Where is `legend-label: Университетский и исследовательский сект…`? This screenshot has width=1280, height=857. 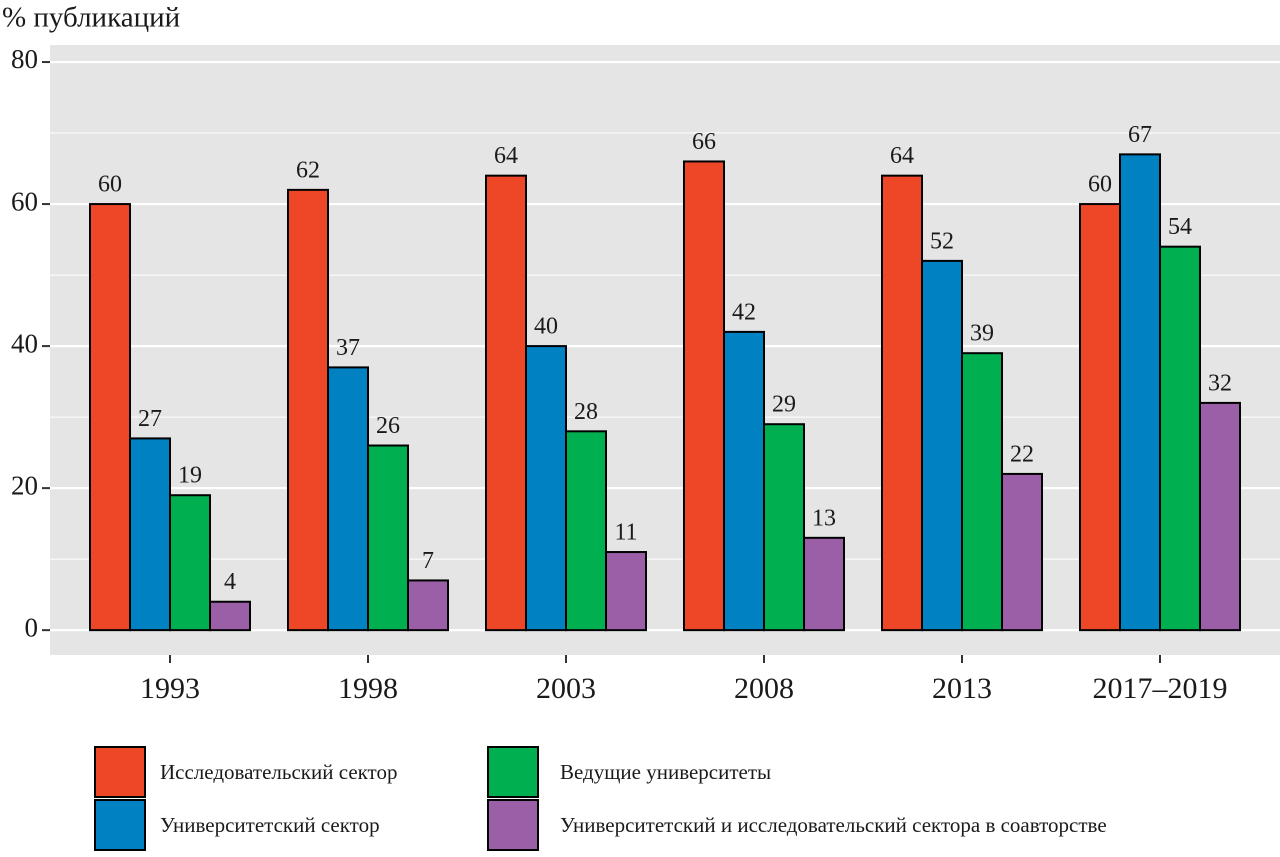 legend-label: Университетский и исследовательский сект… is located at coordinates (833, 825).